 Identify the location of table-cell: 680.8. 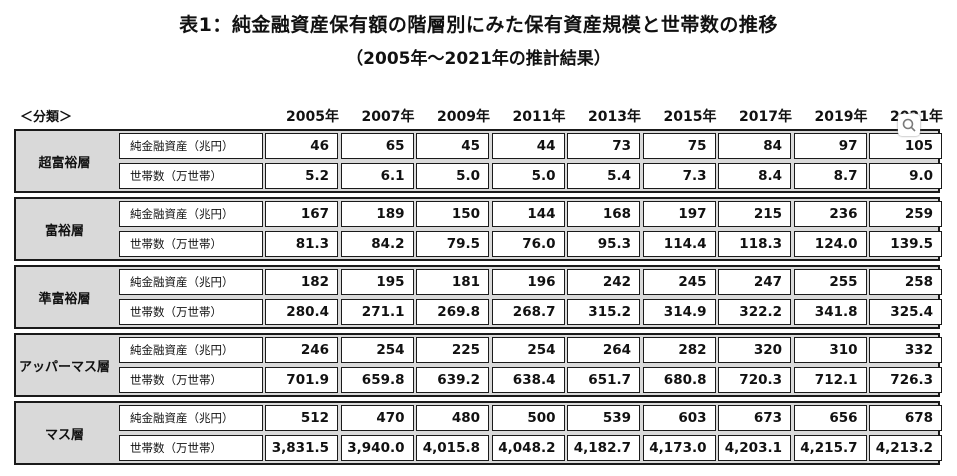
(679, 380).